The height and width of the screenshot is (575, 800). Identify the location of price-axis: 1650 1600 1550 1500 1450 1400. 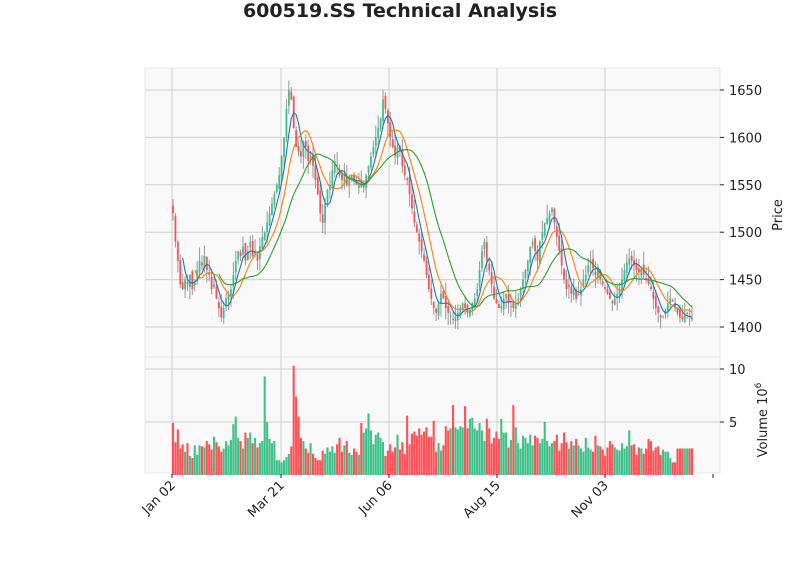
(741, 210).